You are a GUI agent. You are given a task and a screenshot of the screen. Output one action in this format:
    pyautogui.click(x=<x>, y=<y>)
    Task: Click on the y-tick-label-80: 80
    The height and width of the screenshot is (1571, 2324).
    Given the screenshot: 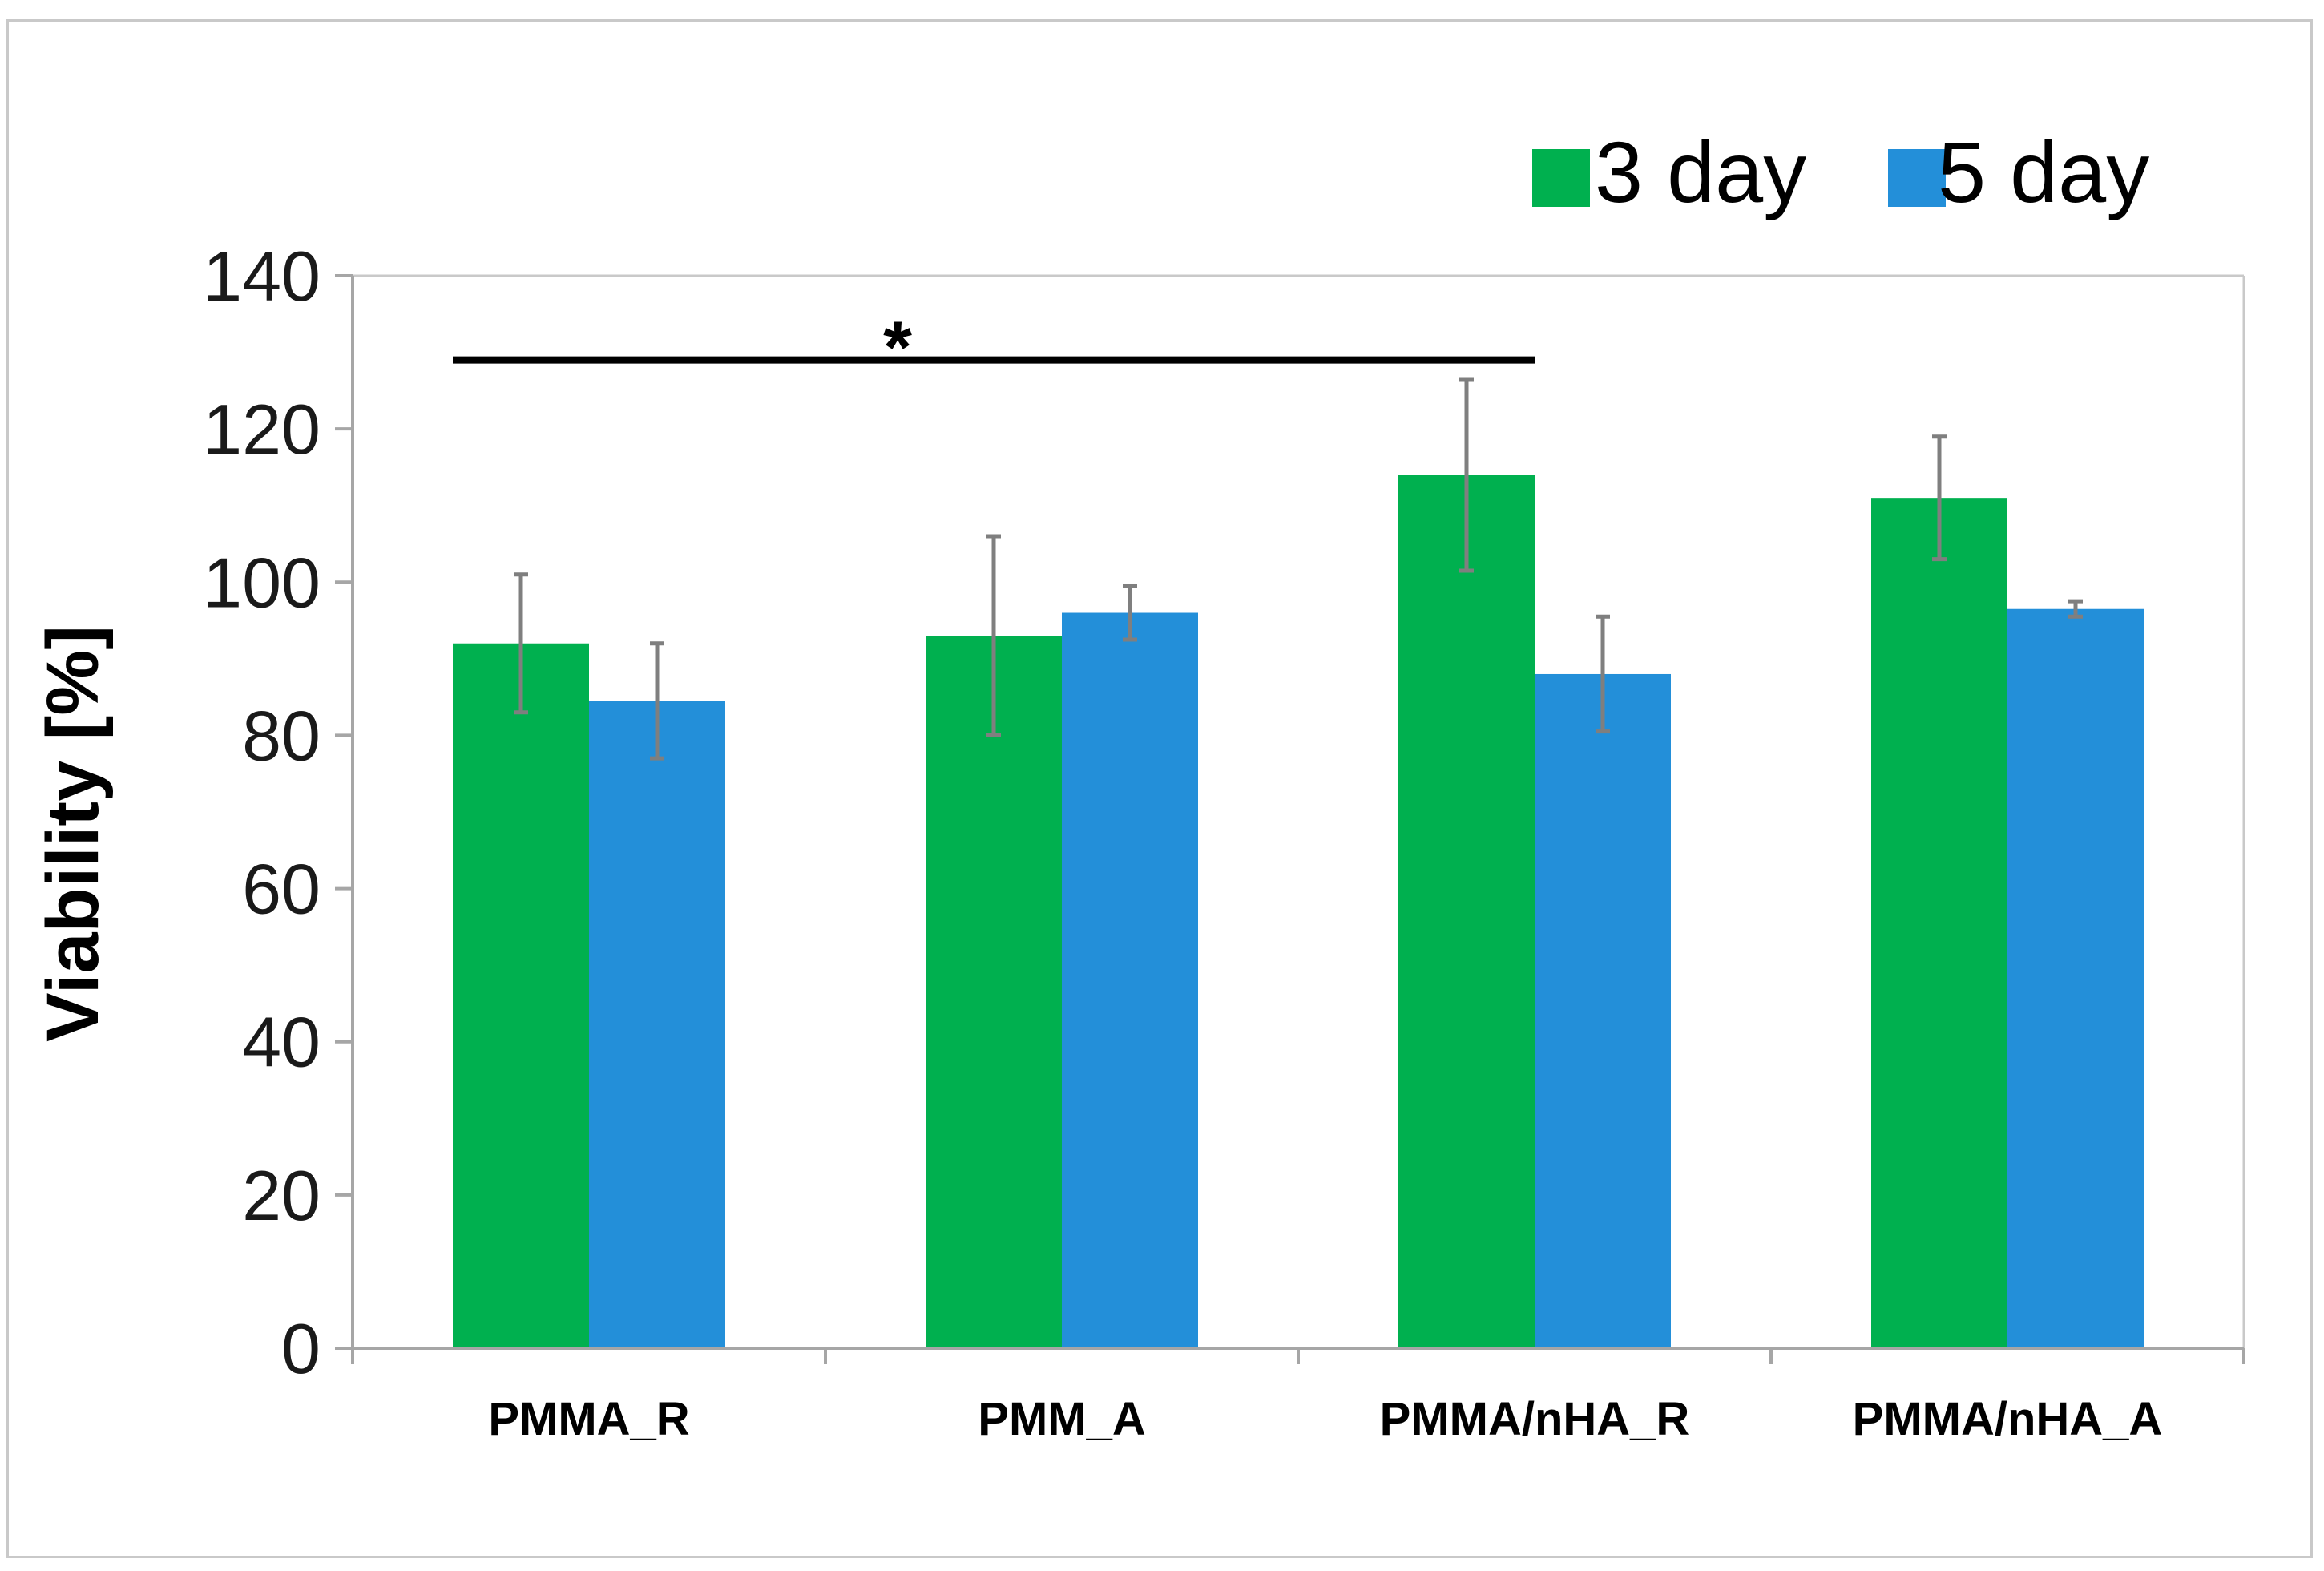 What is the action you would take?
    pyautogui.click(x=281, y=736)
    